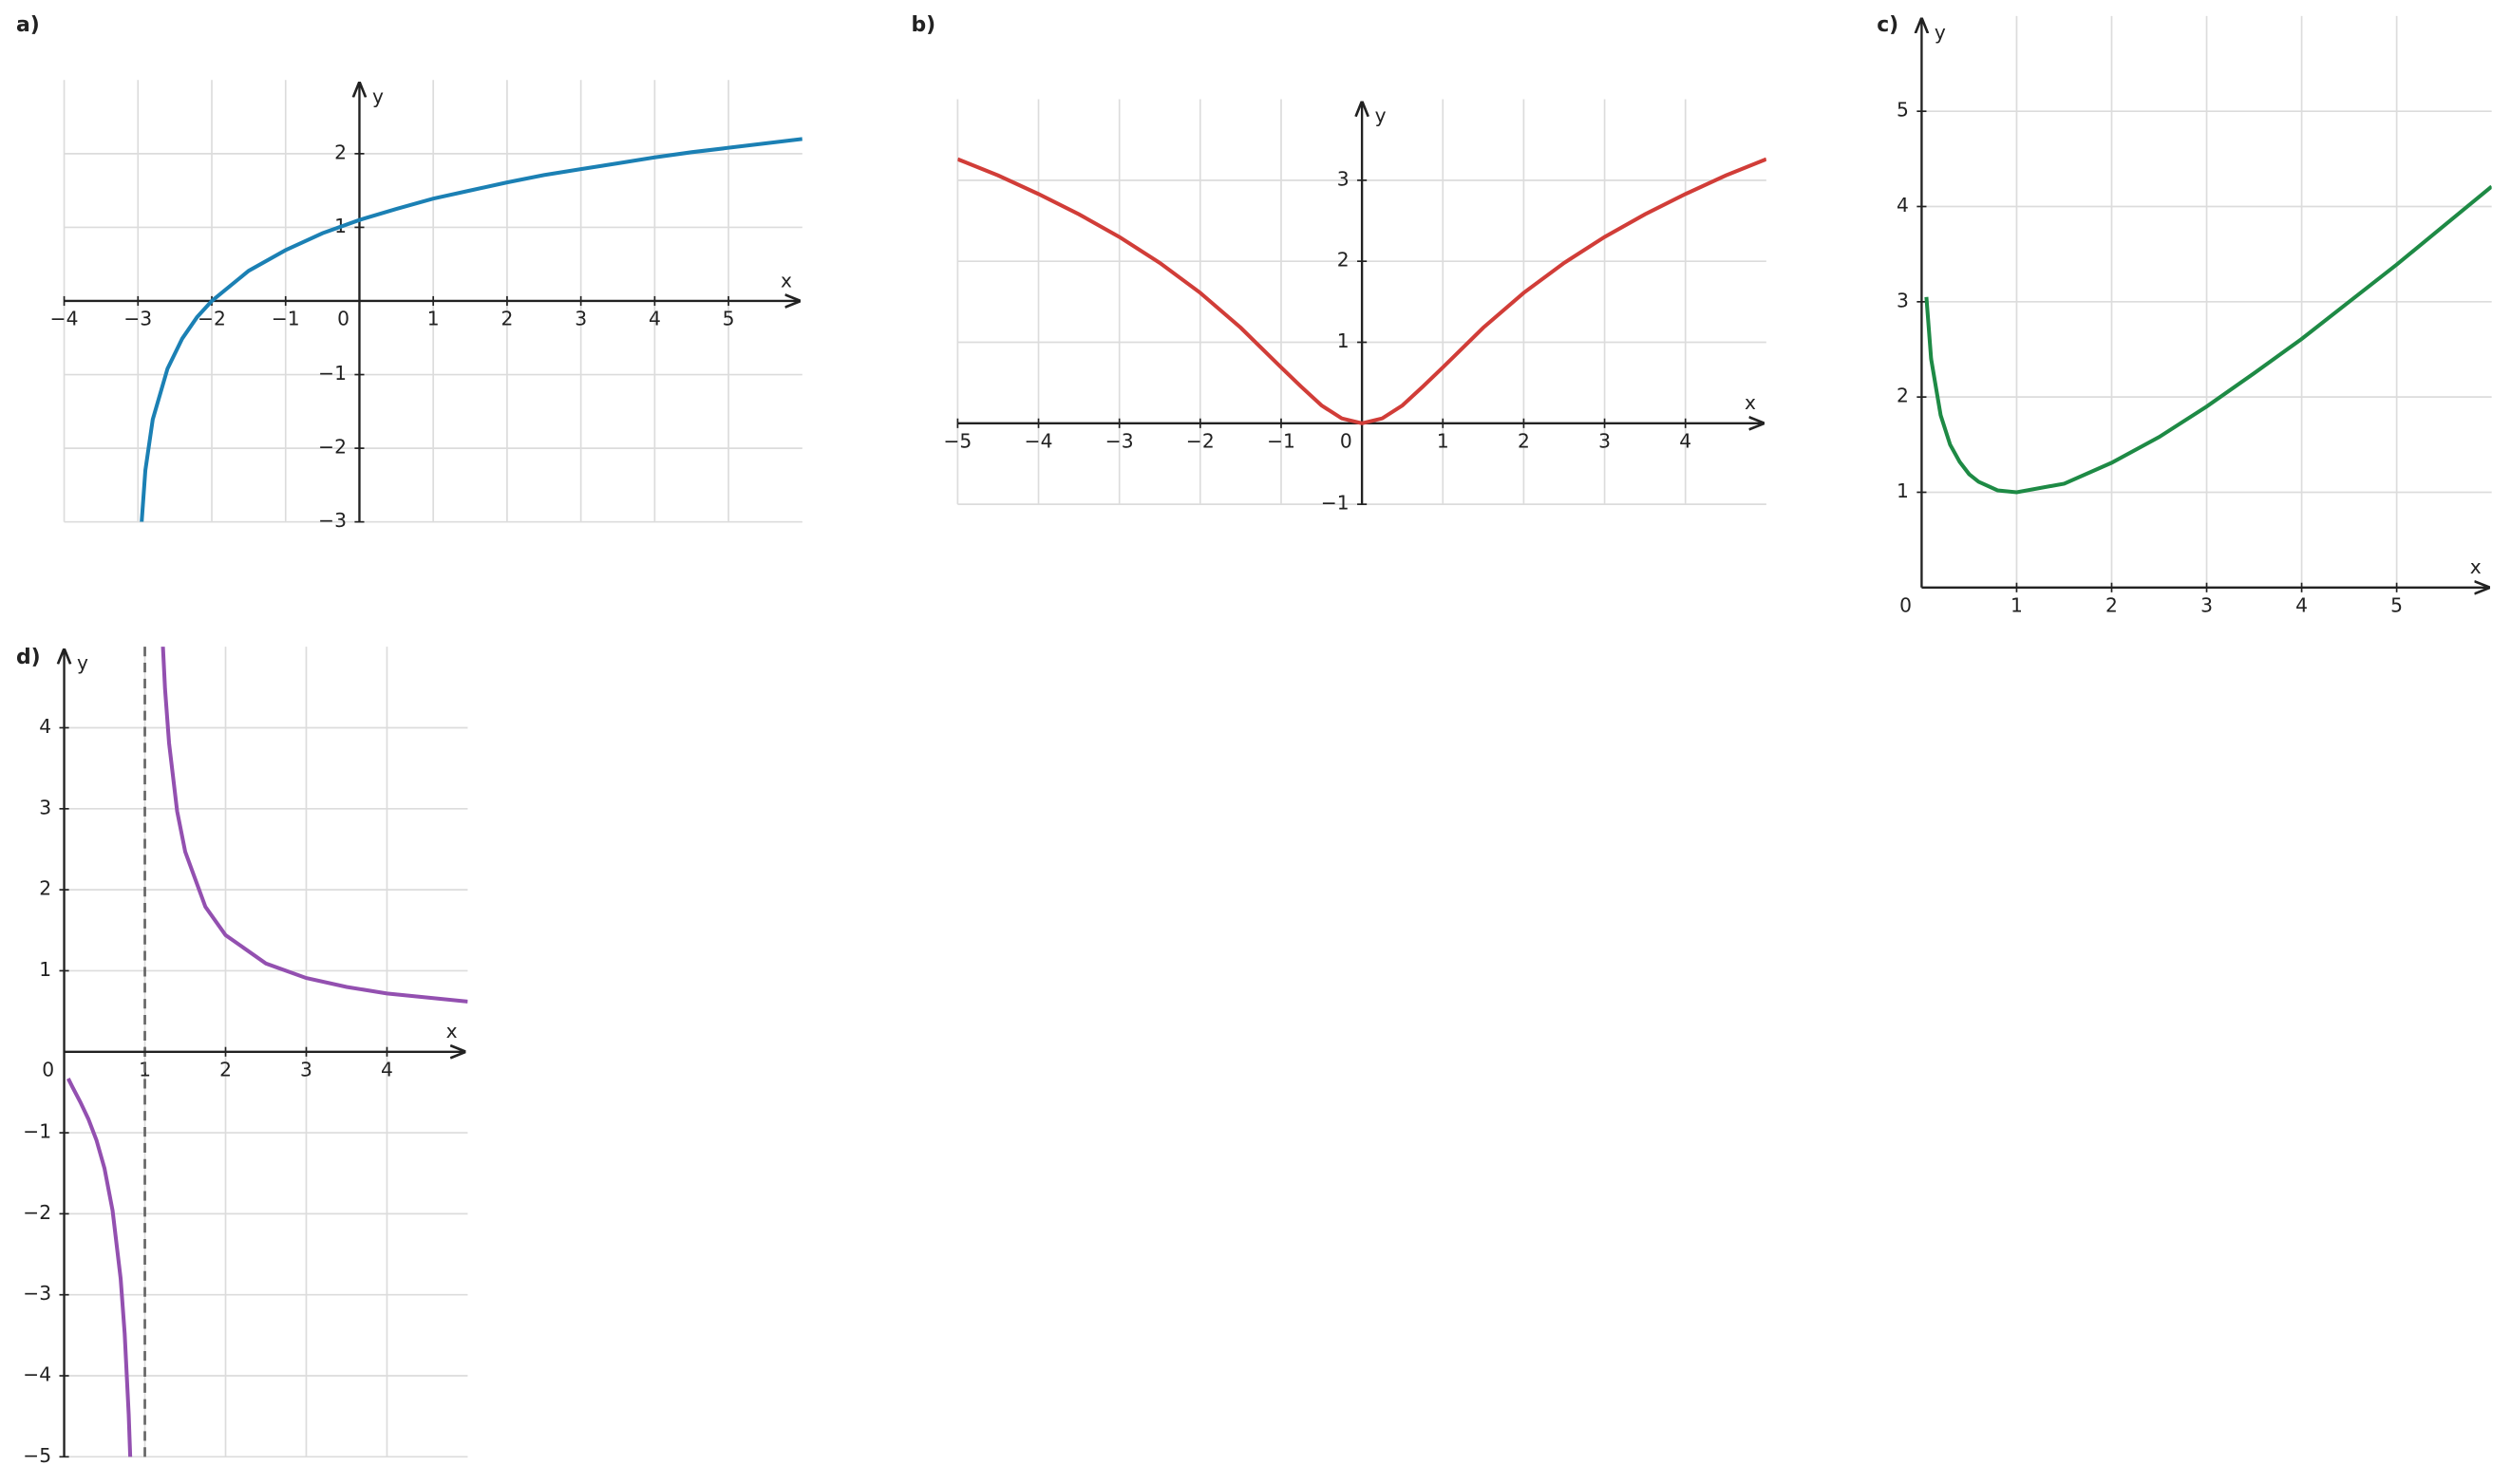 Image resolution: width=2511 pixels, height=1484 pixels. What do you see at coordinates (957, 441) in the screenshot?
I see `x-tick-label: −5` at bounding box center [957, 441].